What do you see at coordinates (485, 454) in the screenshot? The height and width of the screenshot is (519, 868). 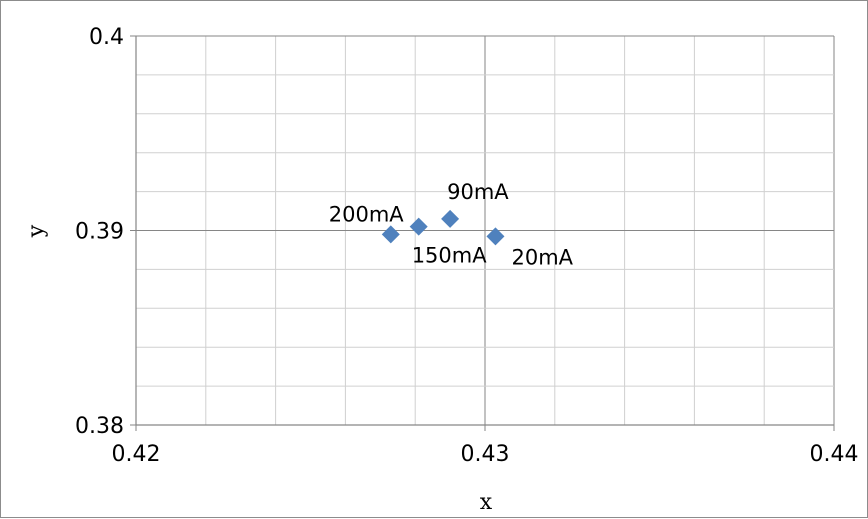 I see `x-tick-label: 0.43` at bounding box center [485, 454].